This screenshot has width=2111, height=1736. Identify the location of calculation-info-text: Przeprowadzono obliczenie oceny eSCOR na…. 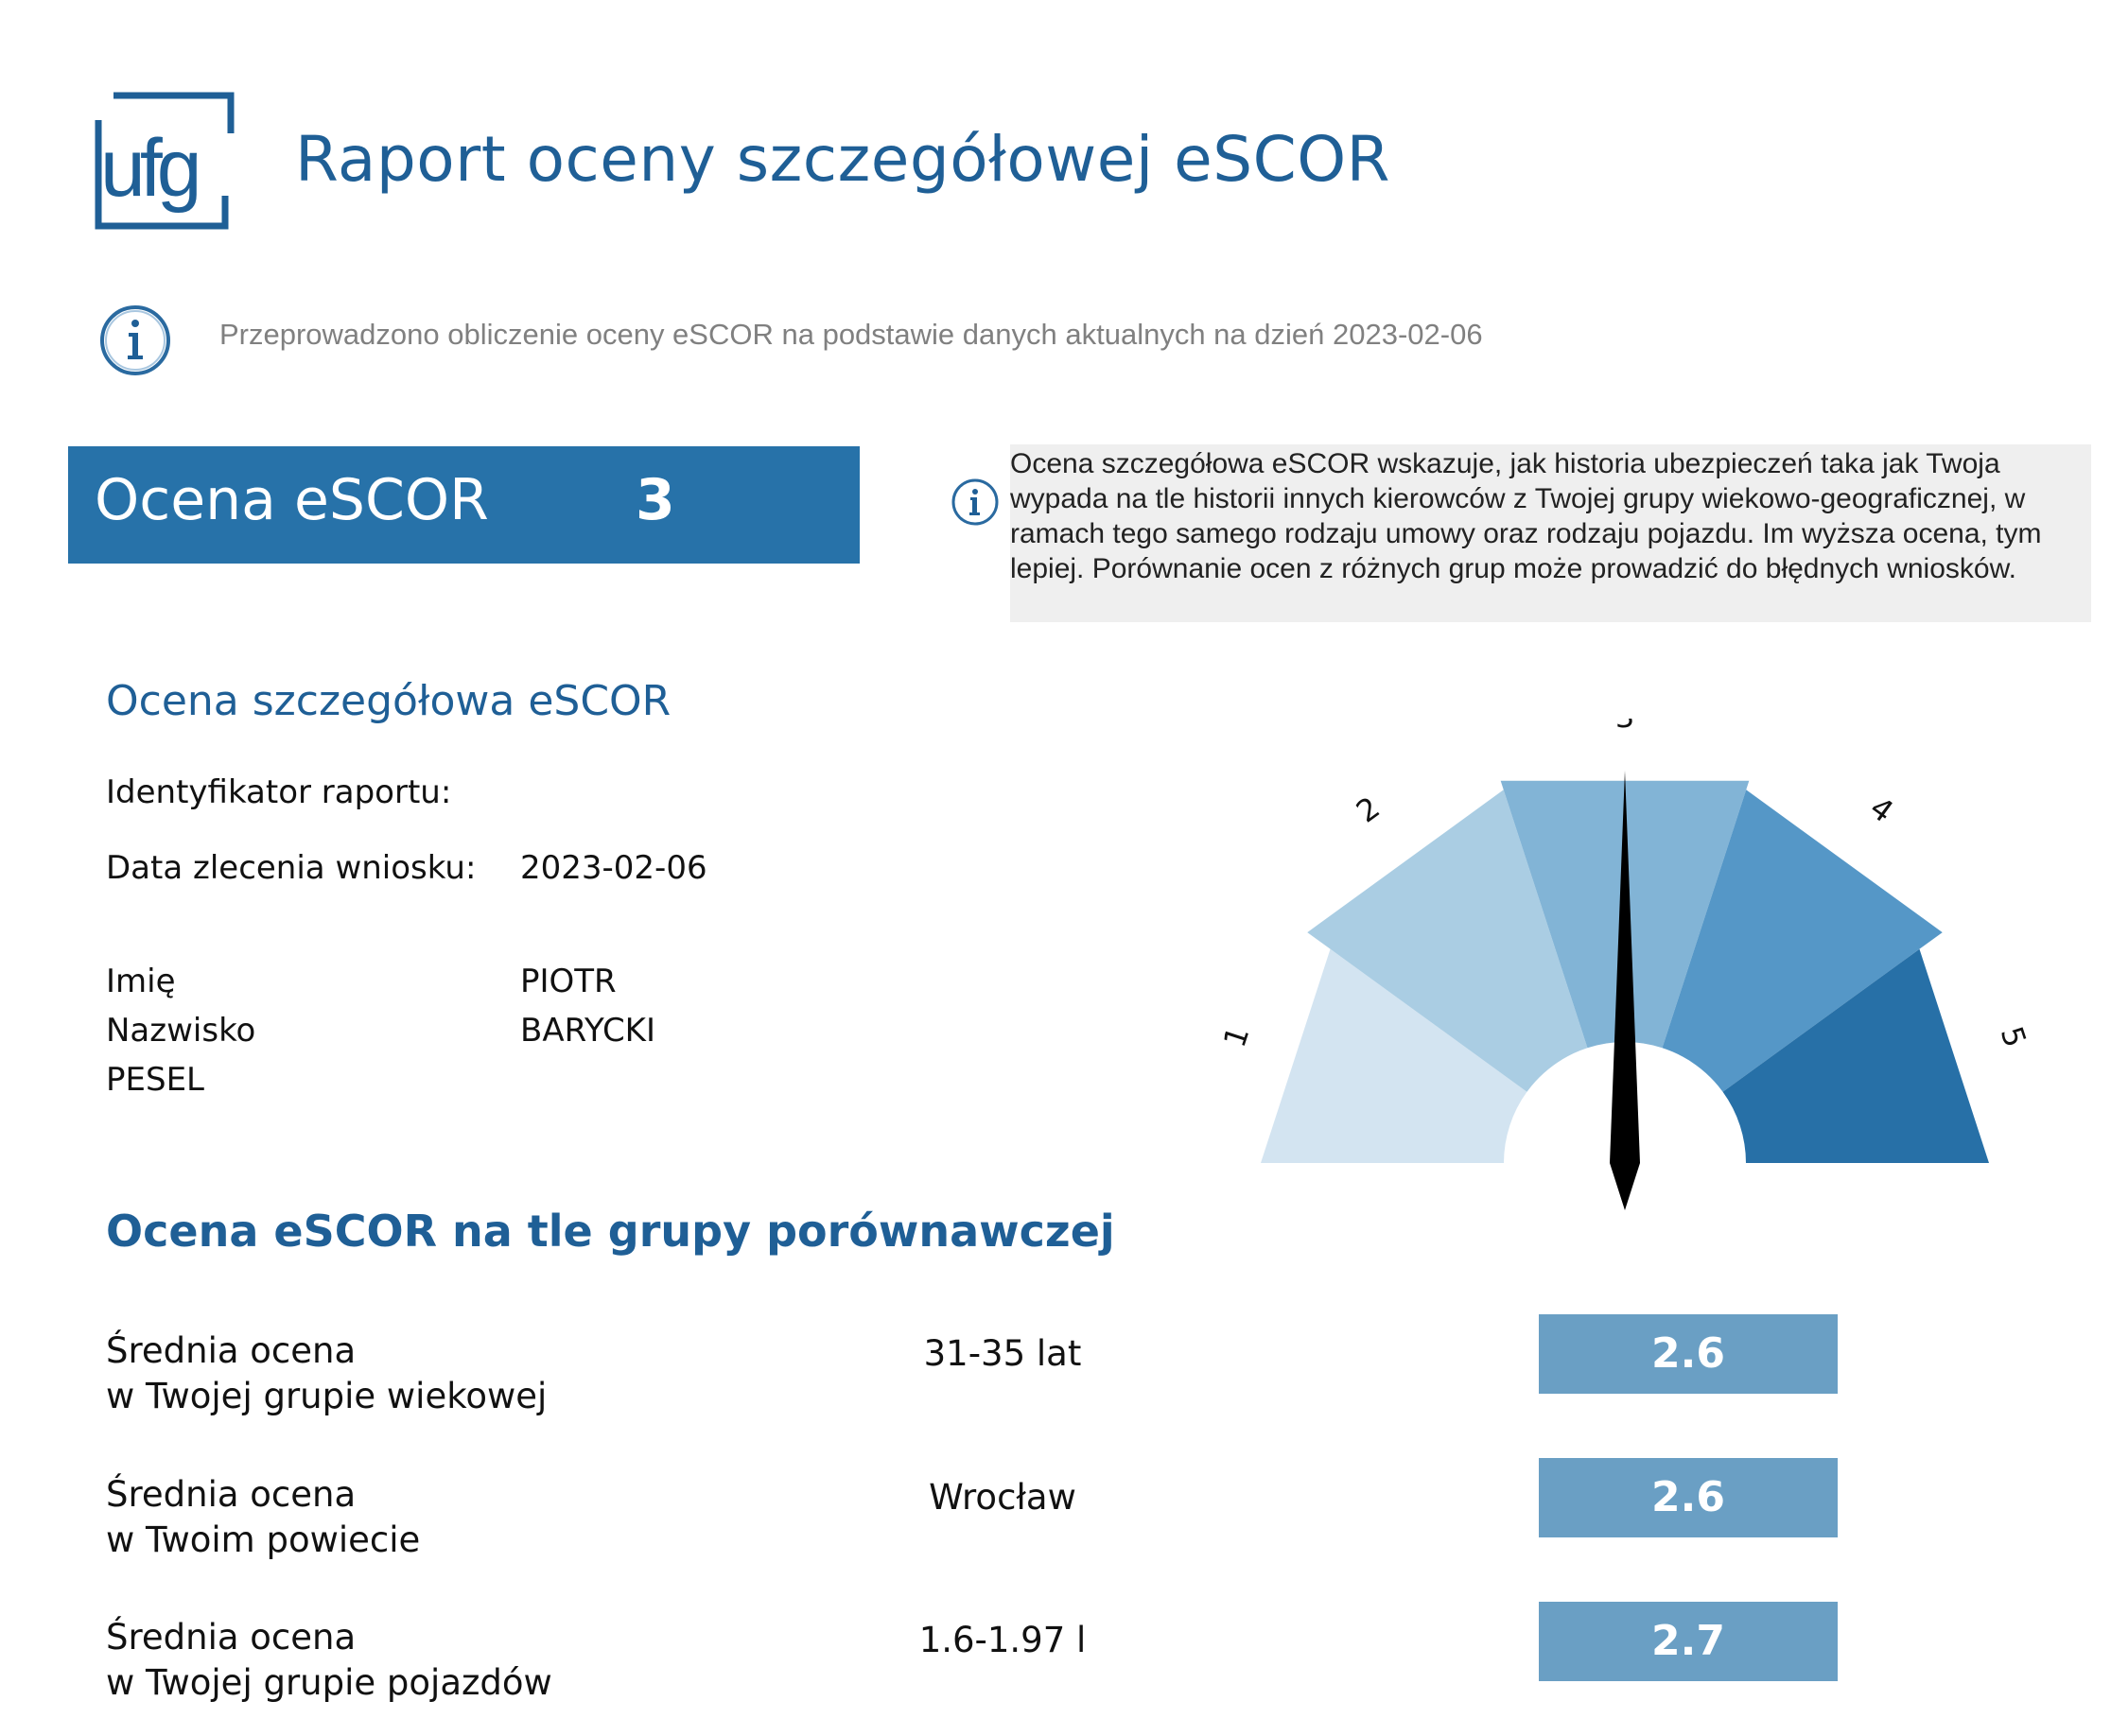
(851, 334).